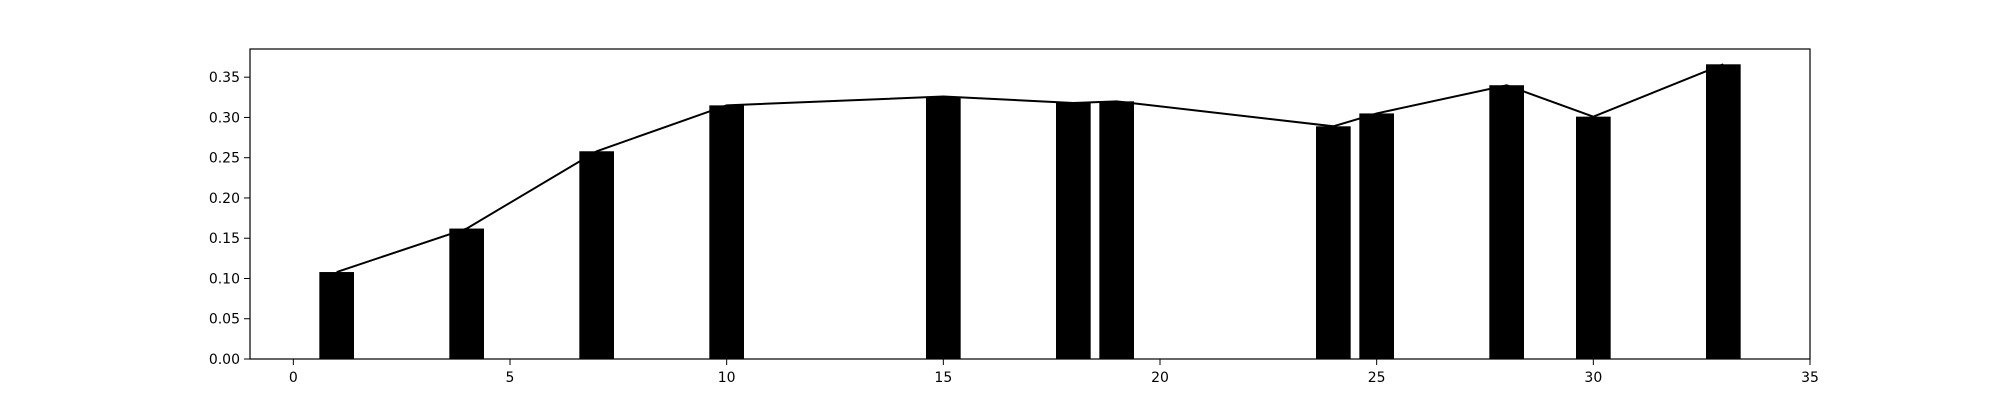  Describe the element at coordinates (293, 378) in the screenshot. I see `x-tick-label: 0` at that location.